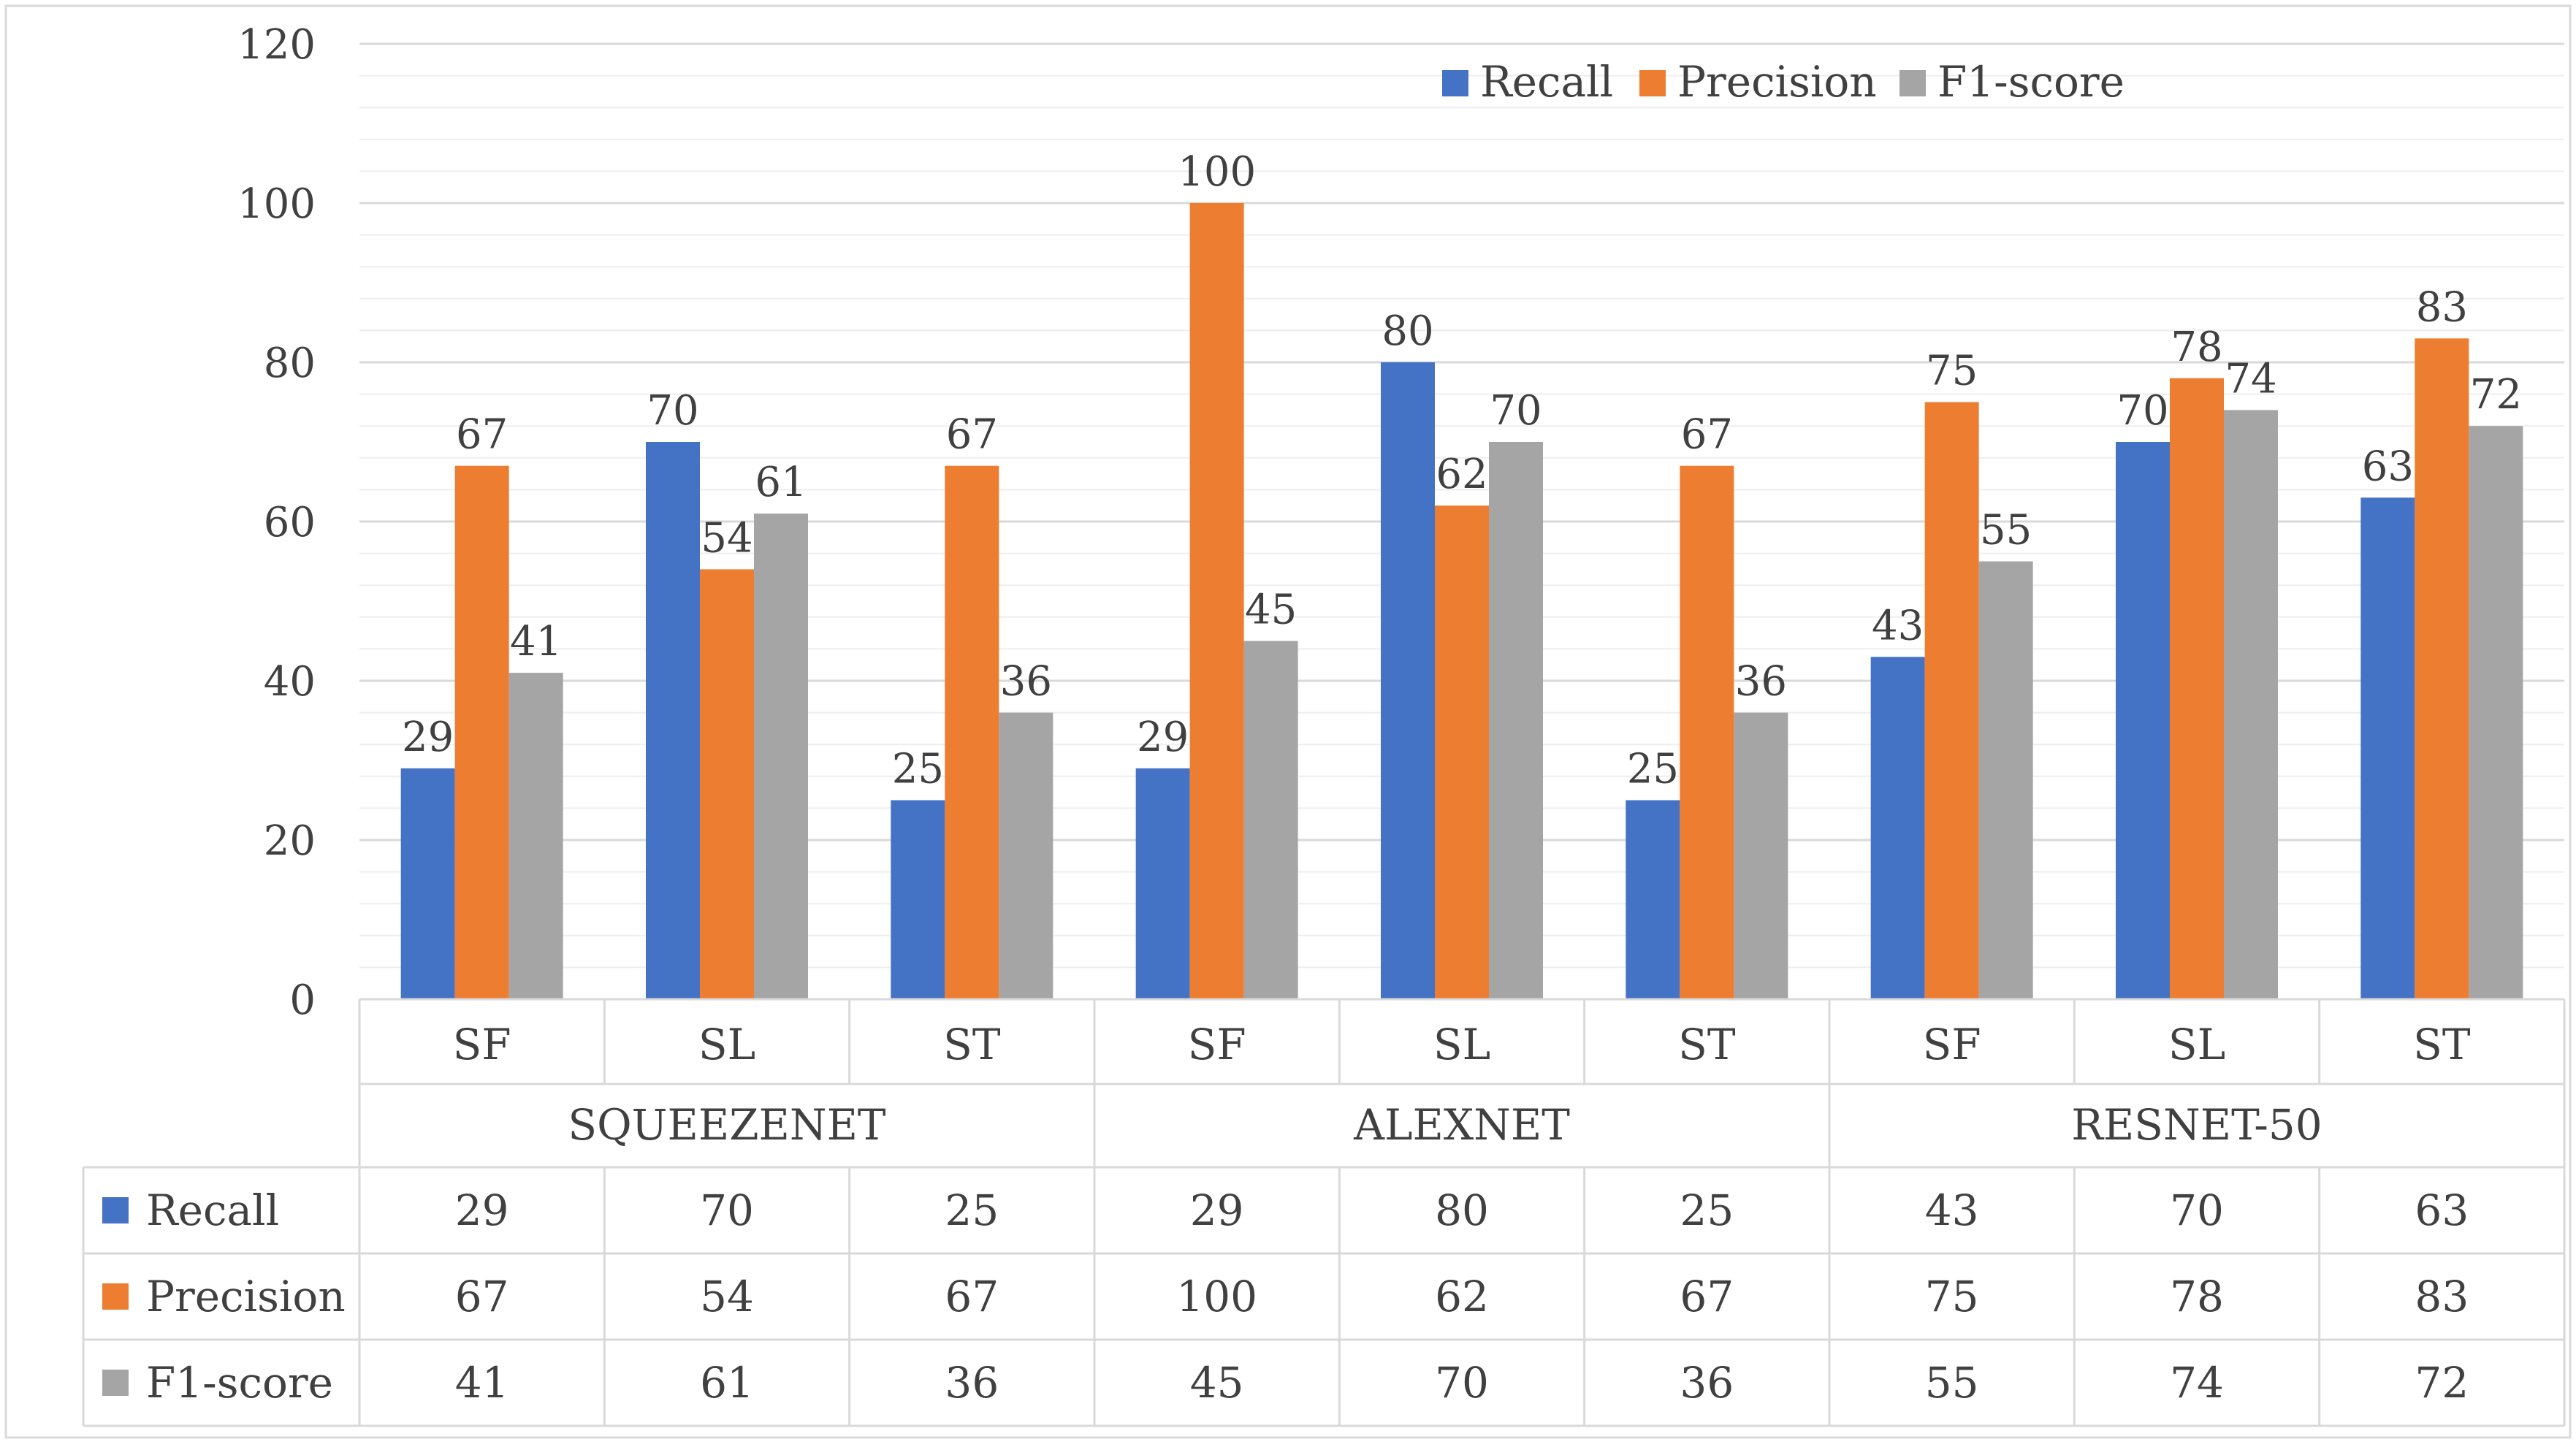  Describe the element at coordinates (303, 1000) in the screenshot. I see `y-tick-label: 0` at that location.